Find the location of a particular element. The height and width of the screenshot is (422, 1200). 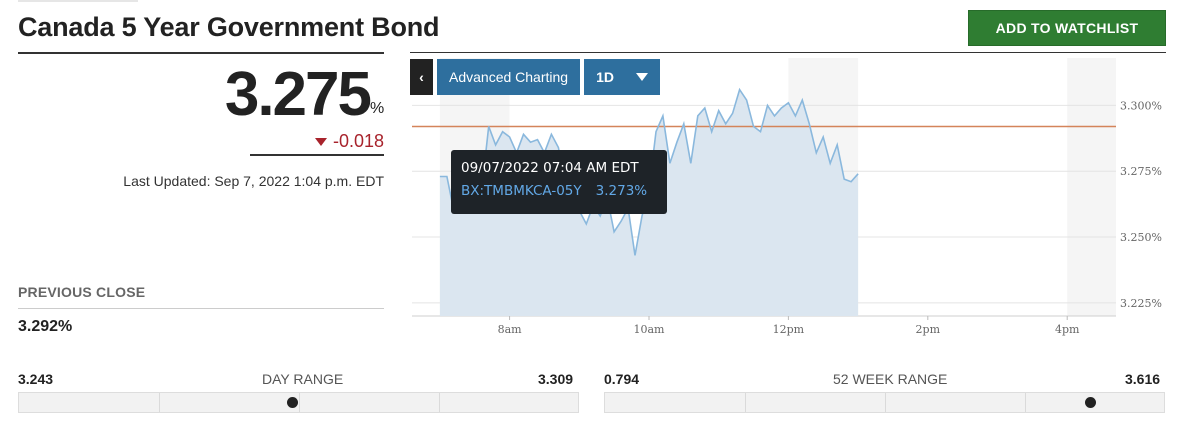

week52-range-label: 52 WEEK RANGE is located at coordinates (890, 379).